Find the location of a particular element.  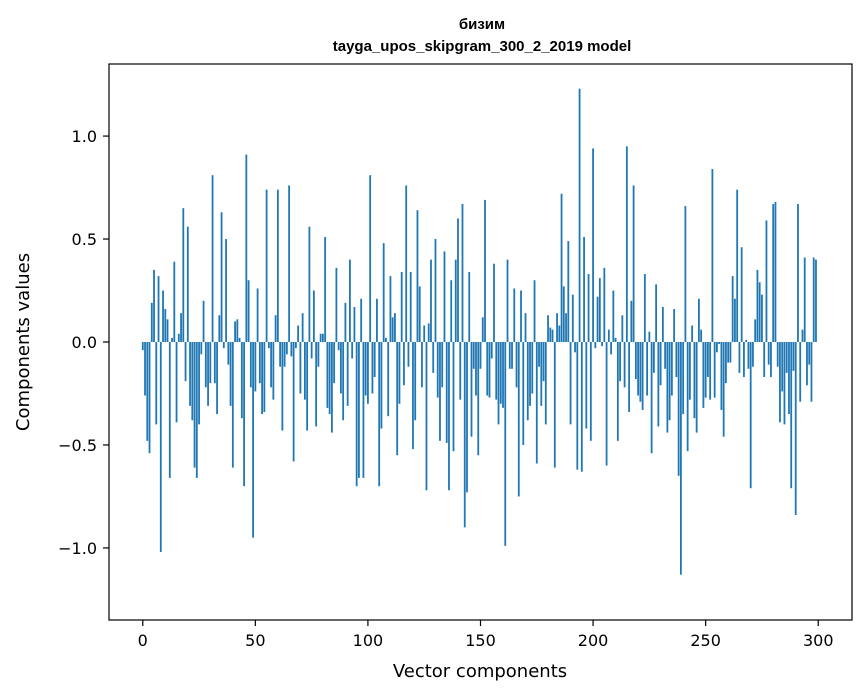

y-axis-ticks: −1.0 −0.5 0.0 0.5 1.0 is located at coordinates (83, 342).